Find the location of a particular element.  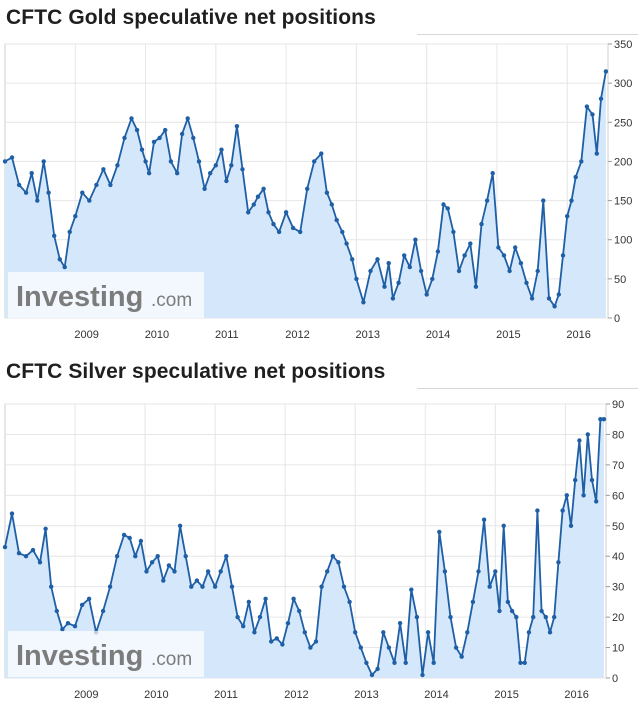

x-tick-label: 2011 is located at coordinates (226, 695).